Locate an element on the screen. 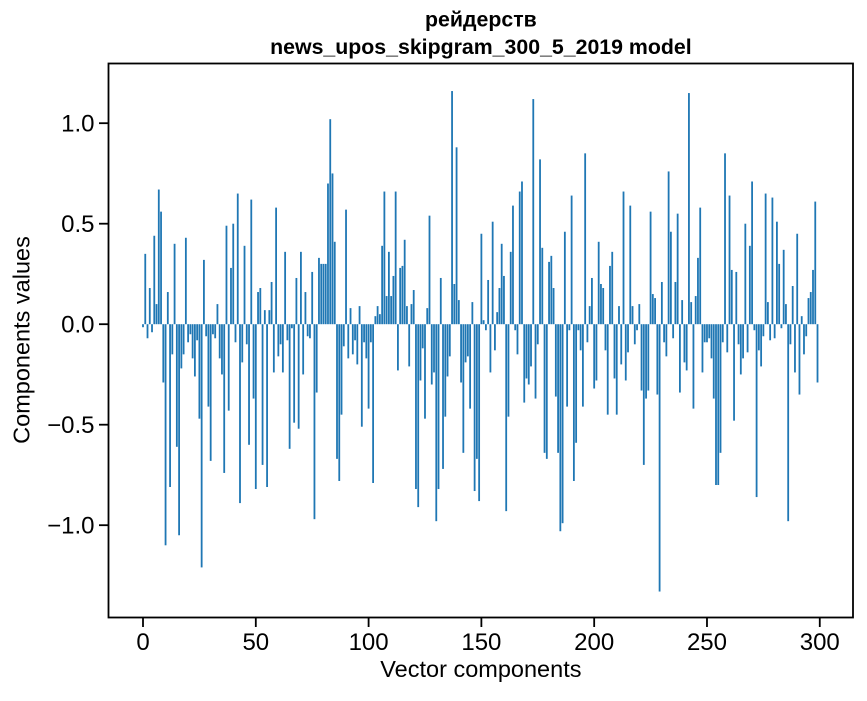  svg-text: 150 is located at coordinates (481, 642).